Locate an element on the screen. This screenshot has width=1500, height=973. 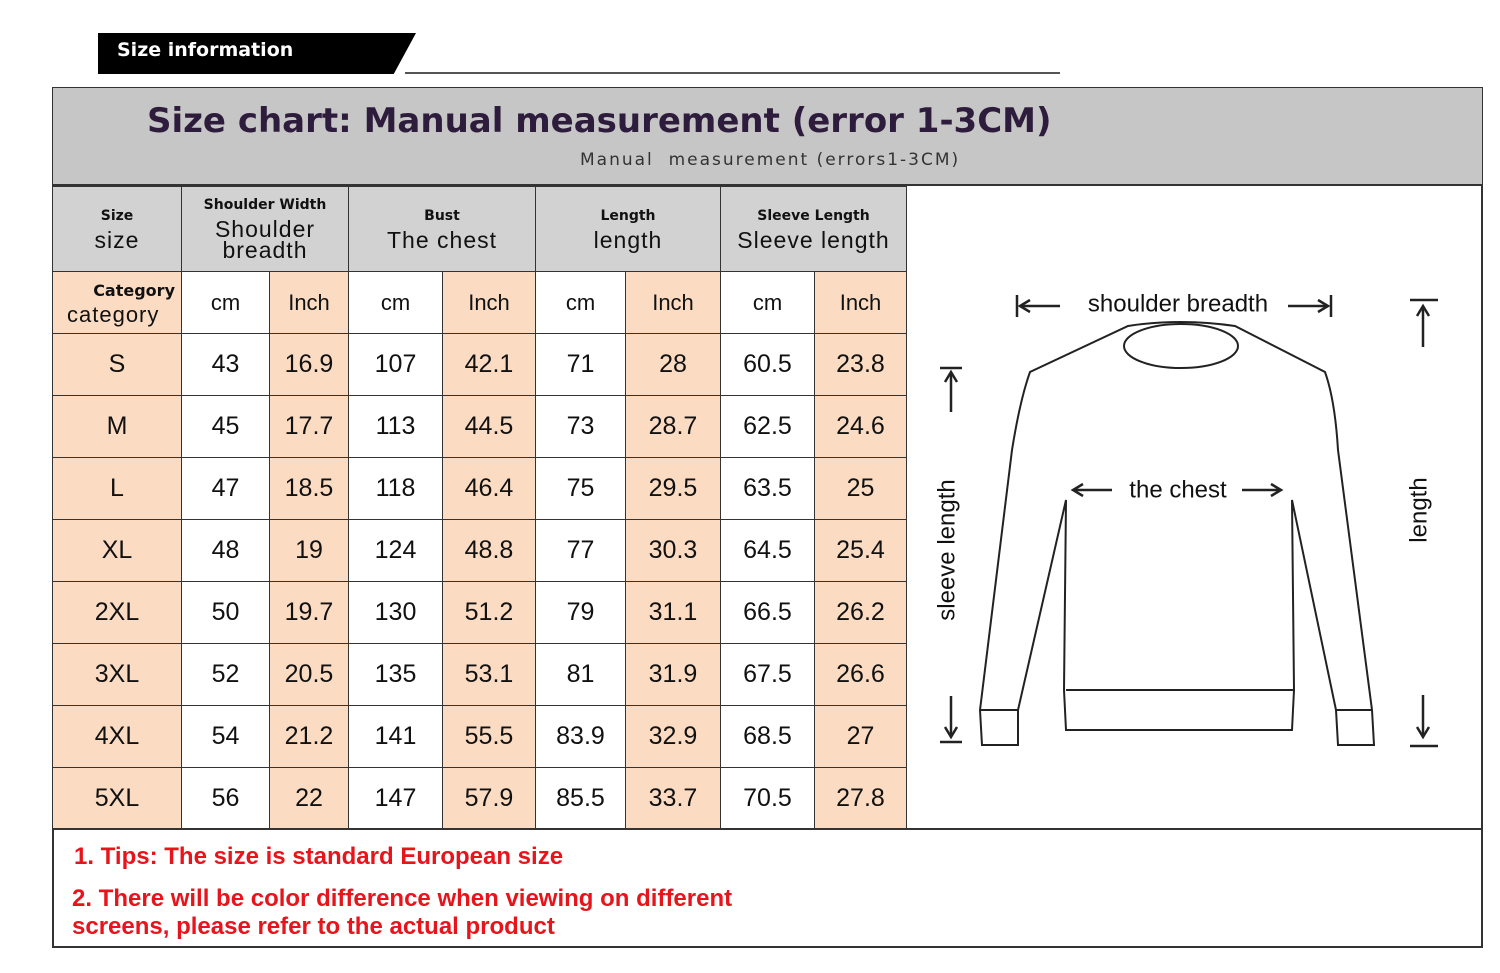
value: 60.5 is located at coordinates (767, 364).